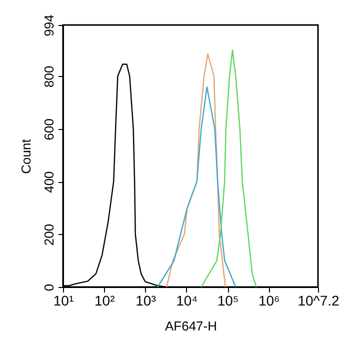  Describe the element at coordinates (49, 288) in the screenshot. I see `y-tick-label: 0` at that location.